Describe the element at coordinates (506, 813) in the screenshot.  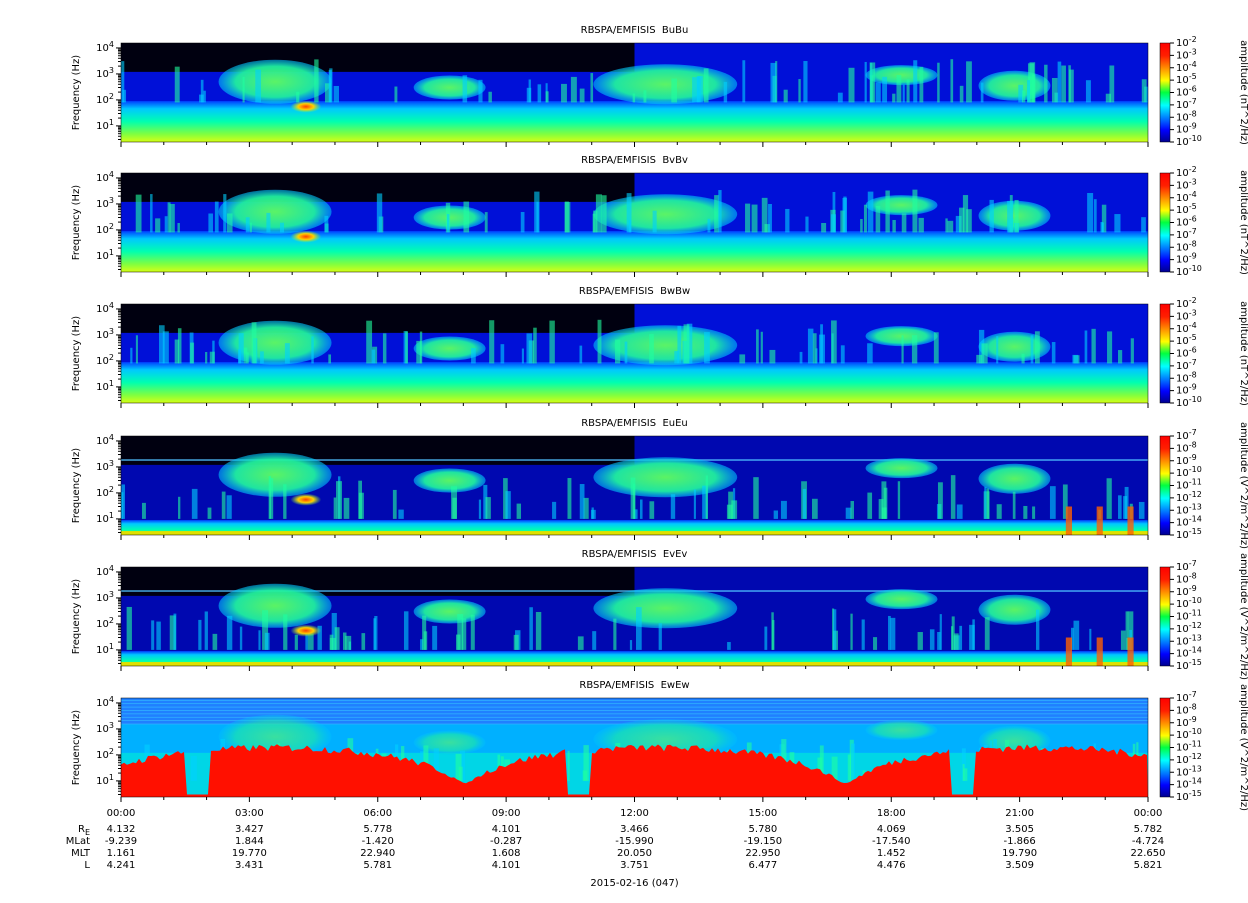
I see `x-tick-label: 09:00` at that location.